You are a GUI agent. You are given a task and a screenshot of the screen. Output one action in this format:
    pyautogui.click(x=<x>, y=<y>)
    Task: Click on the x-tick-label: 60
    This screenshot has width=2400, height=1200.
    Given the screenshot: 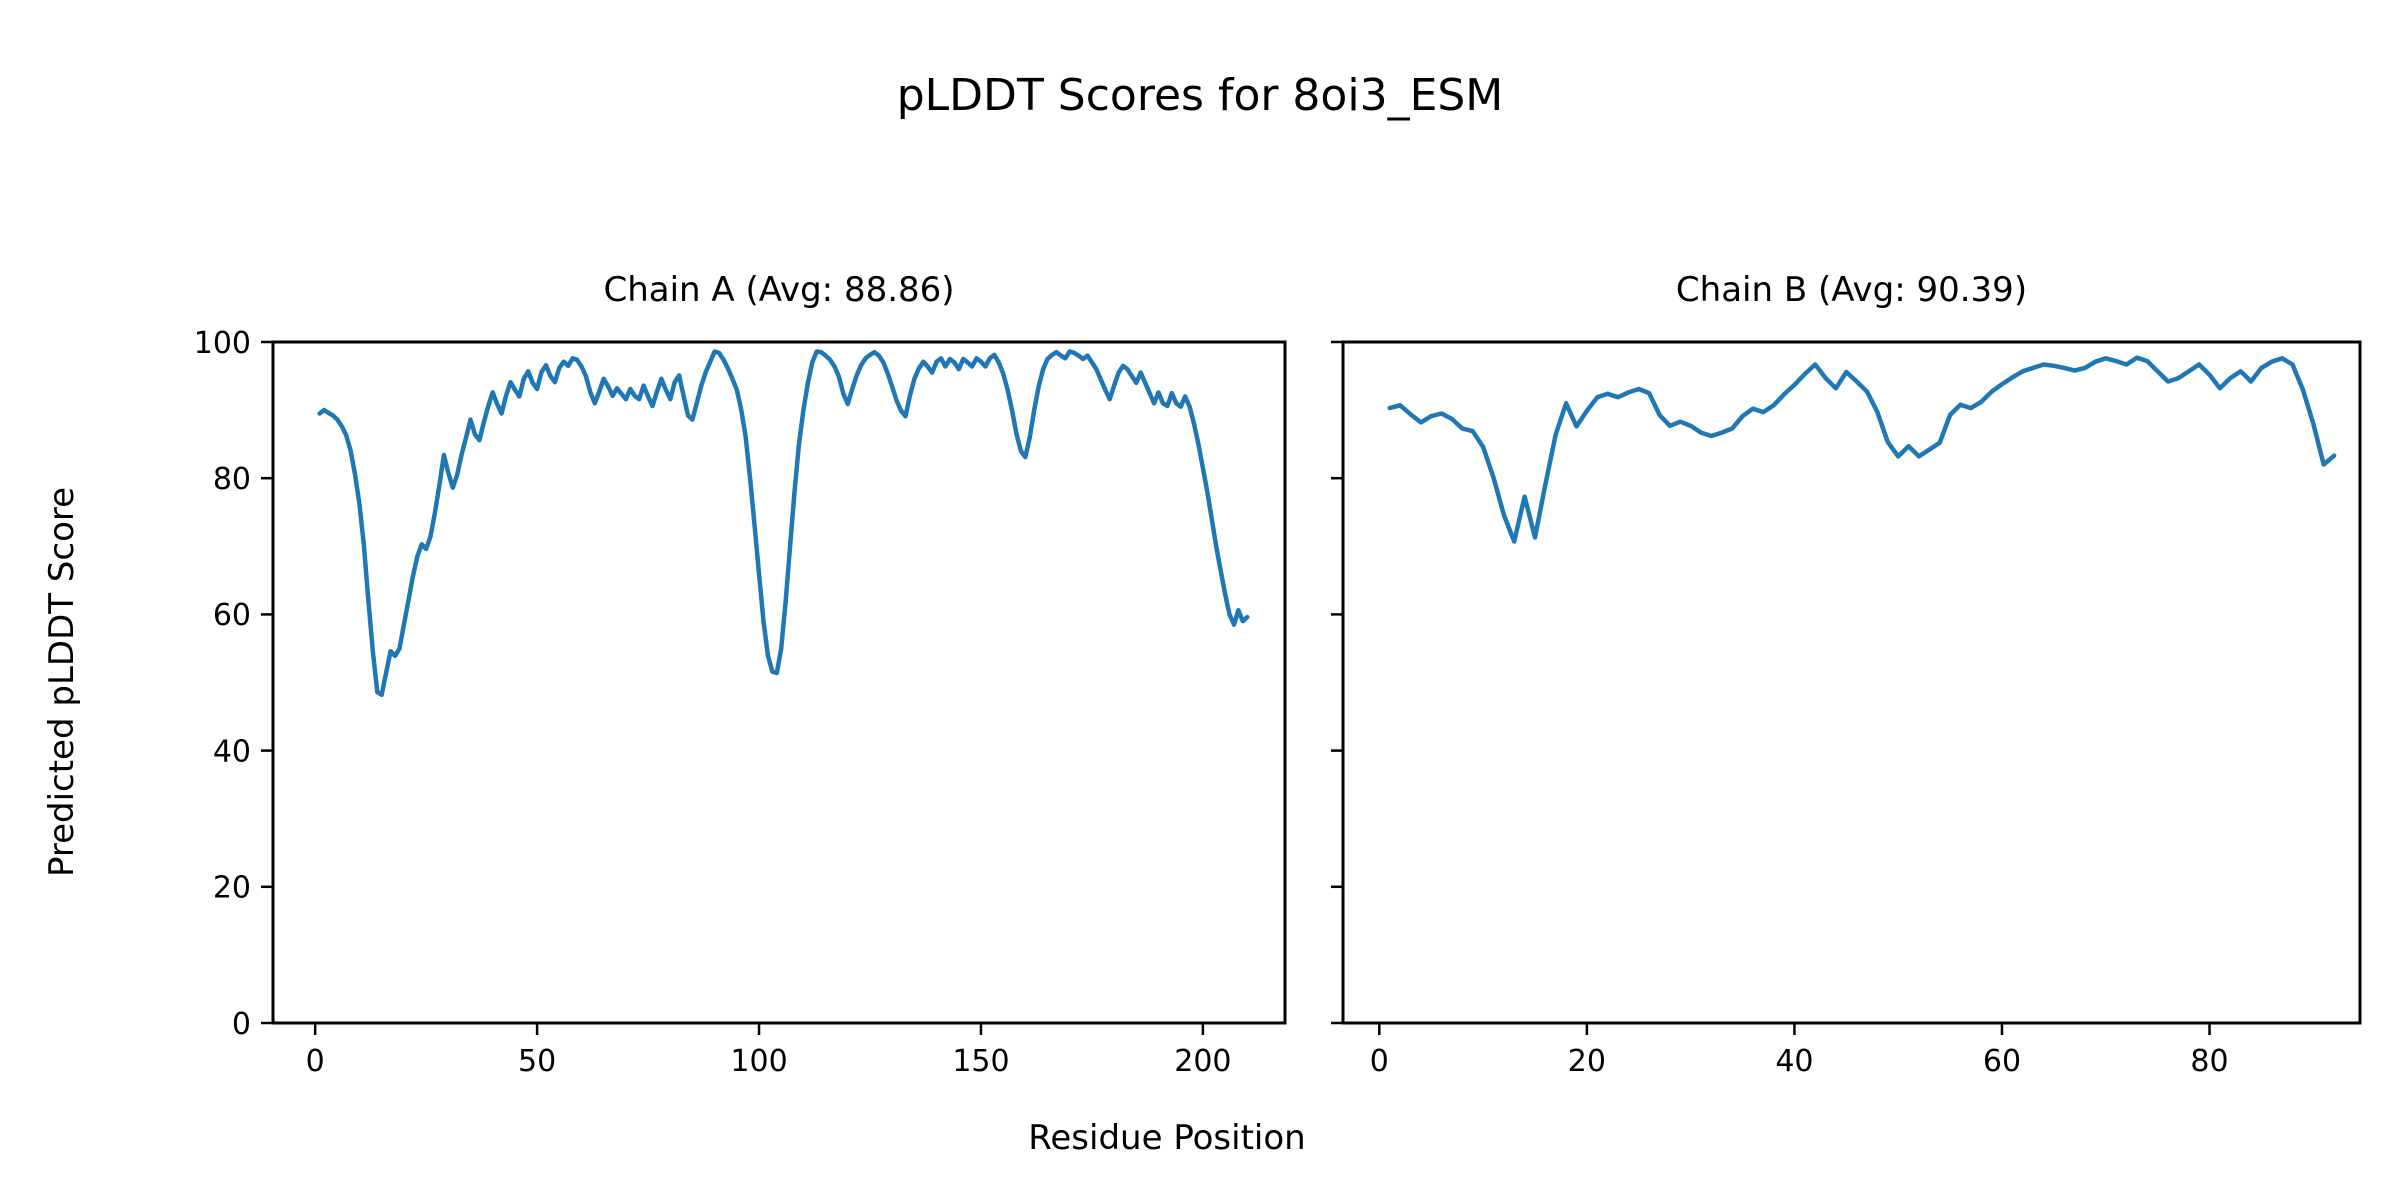 What is the action you would take?
    pyautogui.click(x=2002, y=1061)
    